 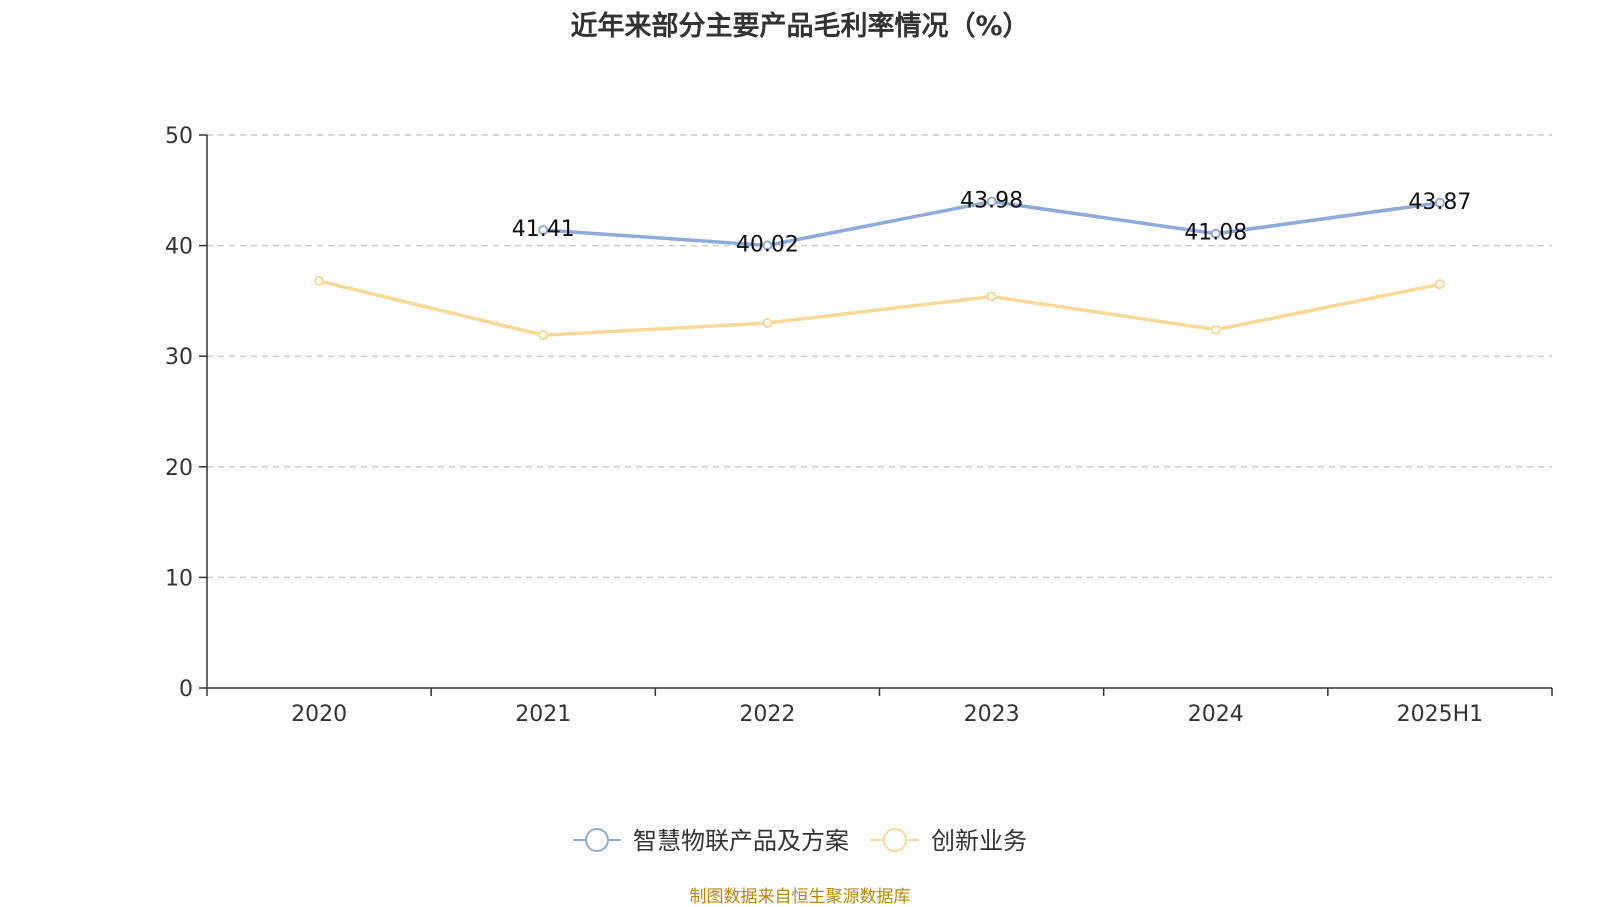 I want to click on data-label: 41.41, so click(x=543, y=229).